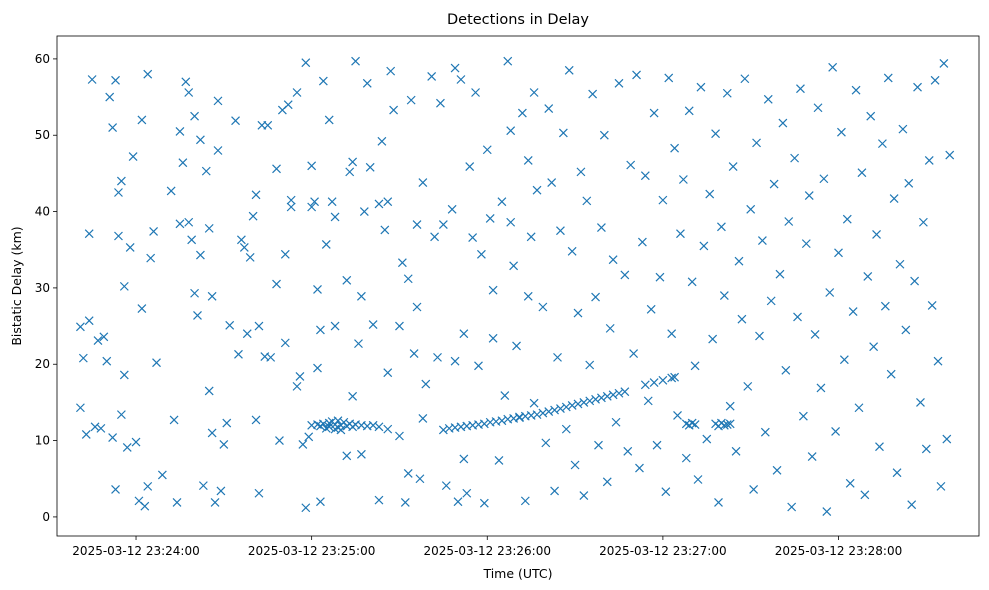 The width and height of the screenshot is (989, 590). What do you see at coordinates (42, 441) in the screenshot?
I see `y-tick-label: 10` at bounding box center [42, 441].